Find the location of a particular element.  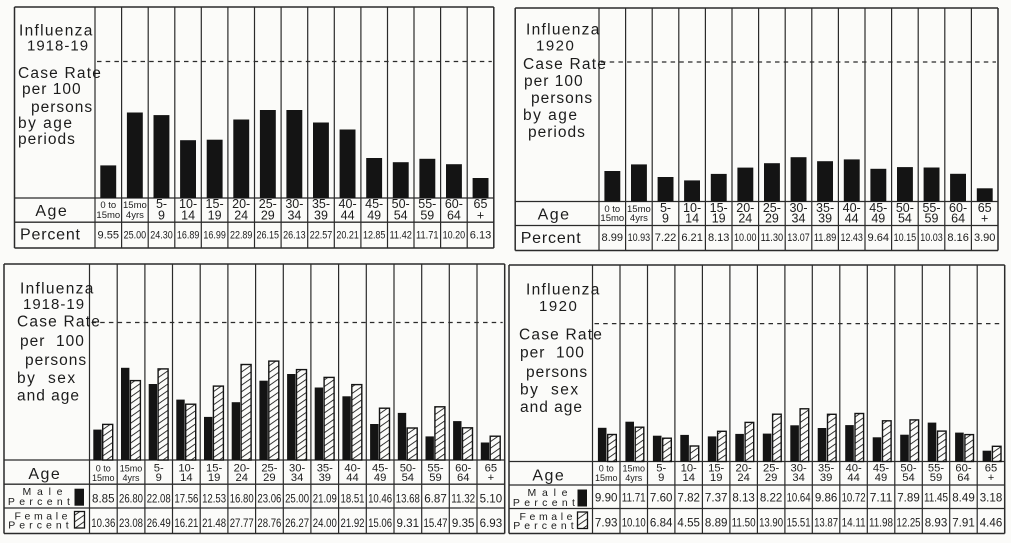

svg-text: 20- is located at coordinates (744, 469).